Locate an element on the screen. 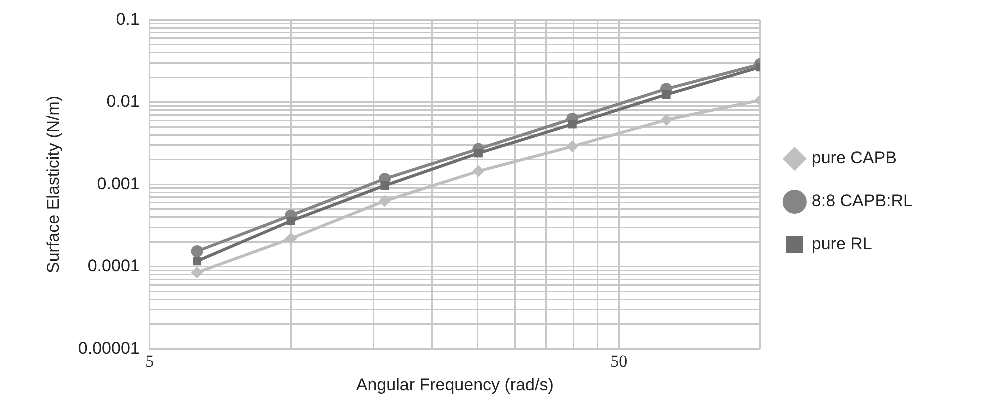 This screenshot has width=993, height=400. y-tick-label: 0.1 is located at coordinates (128, 19).